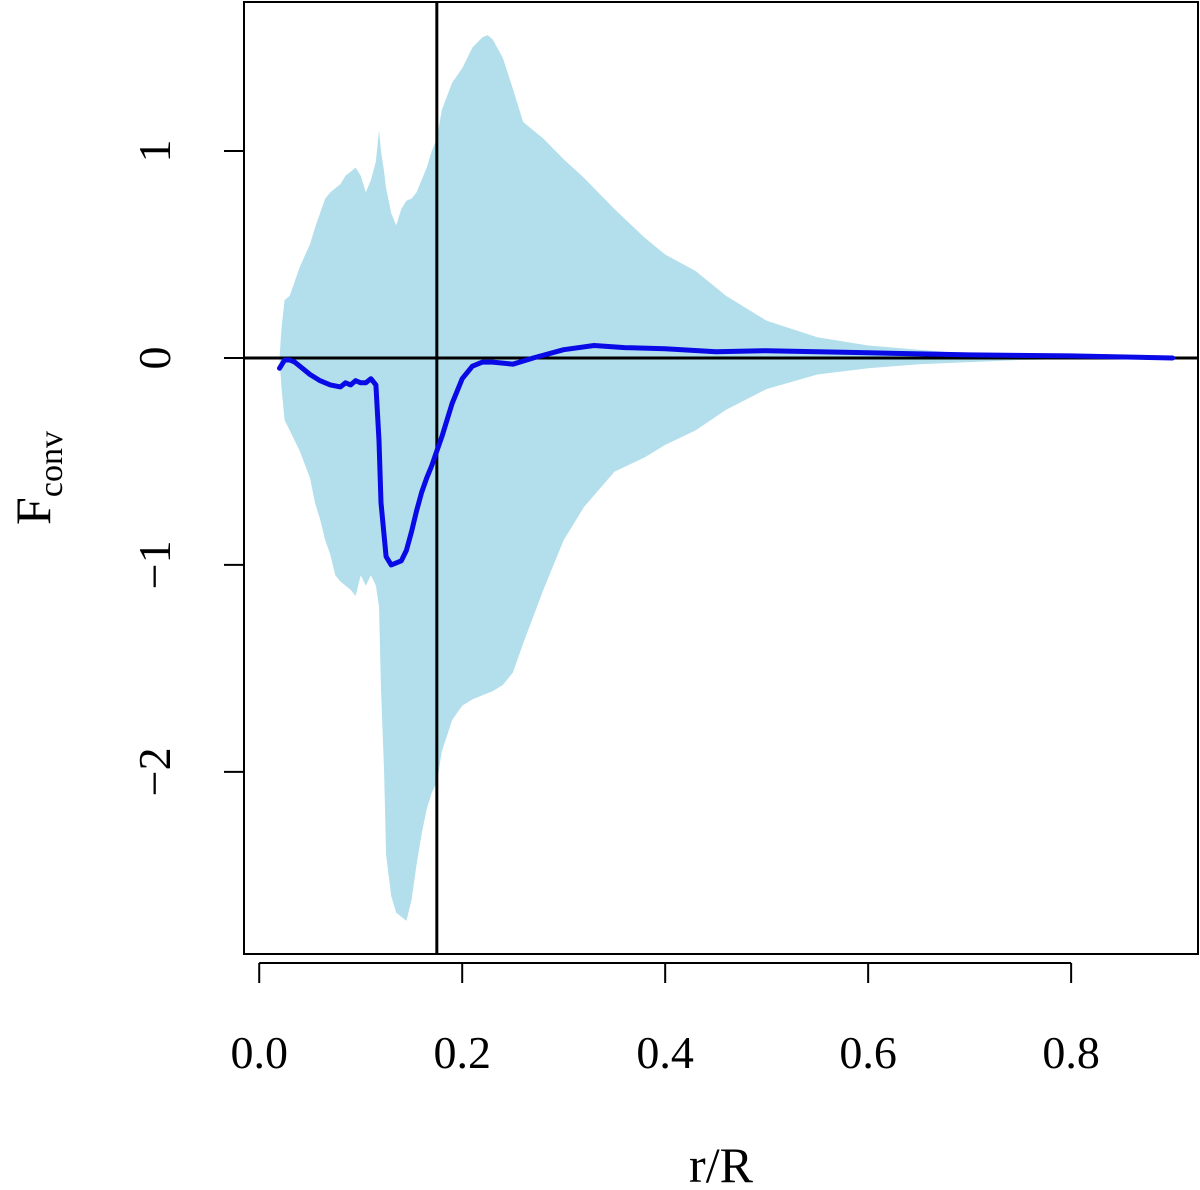 The height and width of the screenshot is (1190, 1200). What do you see at coordinates (33, 511) in the screenshot?
I see `y-axis-title-main: F` at bounding box center [33, 511].